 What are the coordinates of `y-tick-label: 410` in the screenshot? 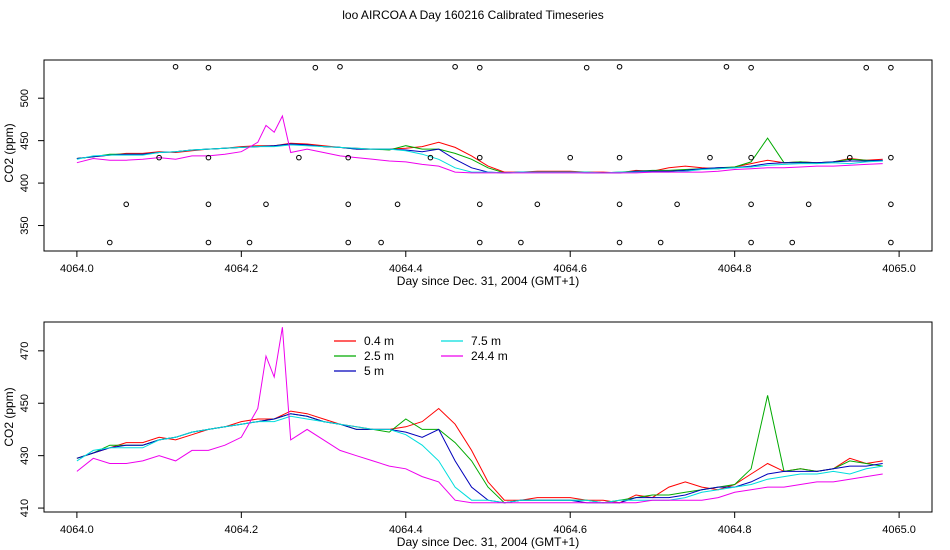 It's located at (25, 508).